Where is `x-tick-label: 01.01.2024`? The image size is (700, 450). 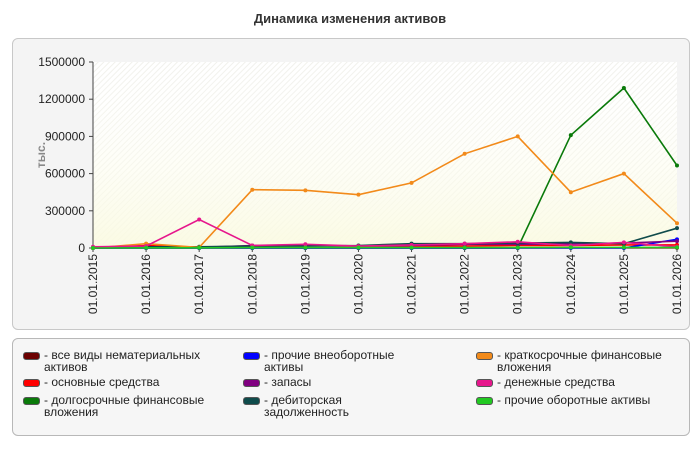
x-tick-label: 01.01.2024 is located at coordinates (571, 284).